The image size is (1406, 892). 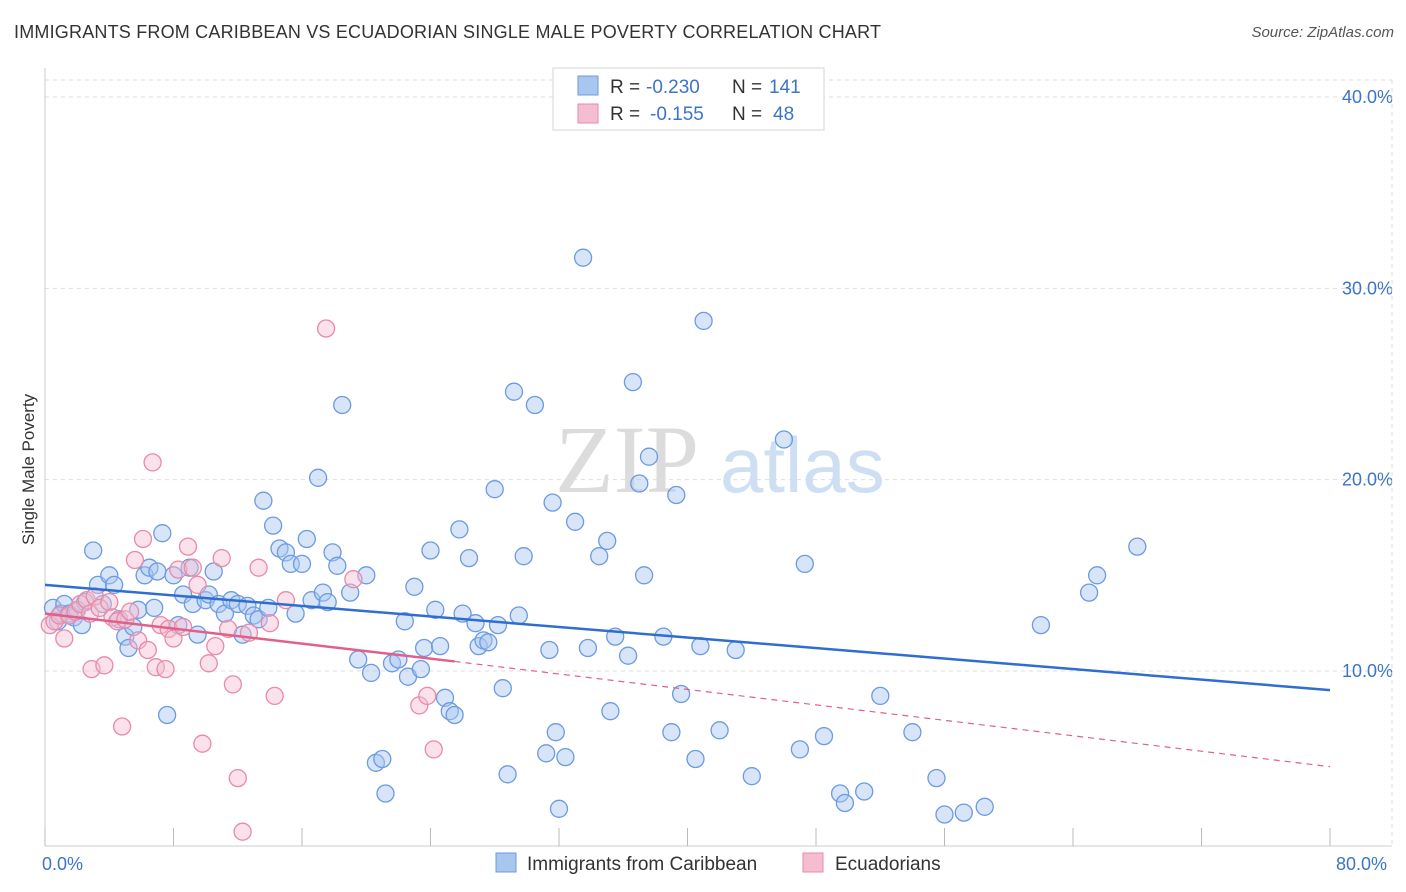 I want to click on source-label: Source: ZipAtlas.com, so click(x=1322, y=32).